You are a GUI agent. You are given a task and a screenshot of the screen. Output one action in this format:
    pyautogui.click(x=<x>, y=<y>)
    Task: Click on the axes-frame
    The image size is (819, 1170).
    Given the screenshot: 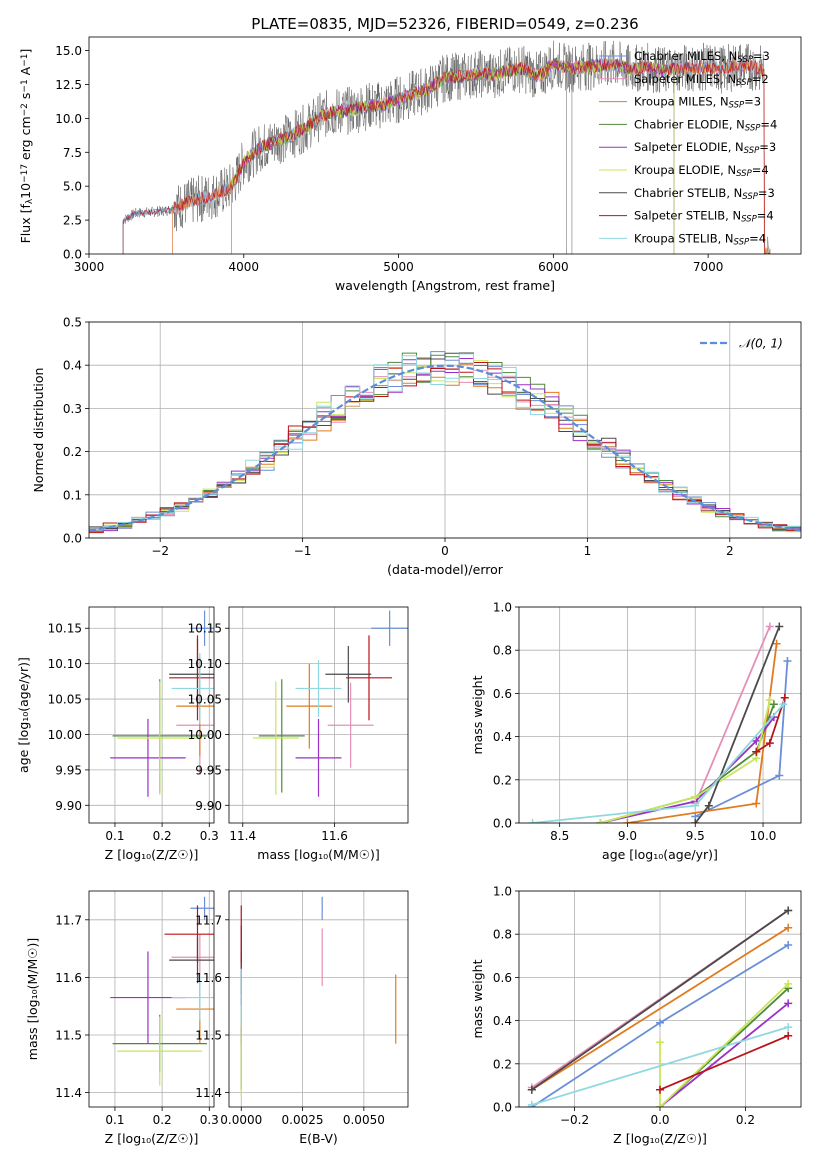 What is the action you would take?
    pyautogui.click(x=151, y=999)
    